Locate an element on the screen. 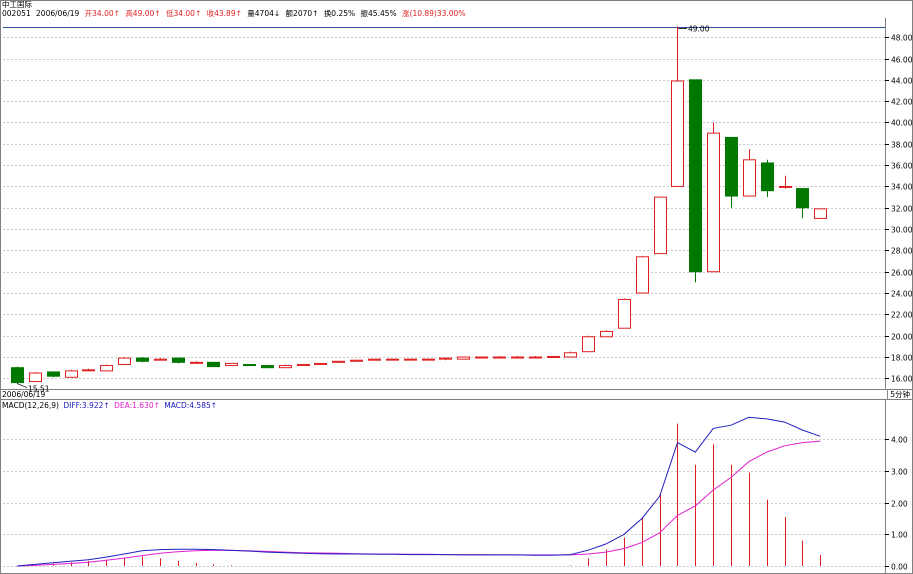 Image resolution: width=913 pixels, height=574 pixels. macd-label: MACD(12,26,9) is located at coordinates (30, 405).